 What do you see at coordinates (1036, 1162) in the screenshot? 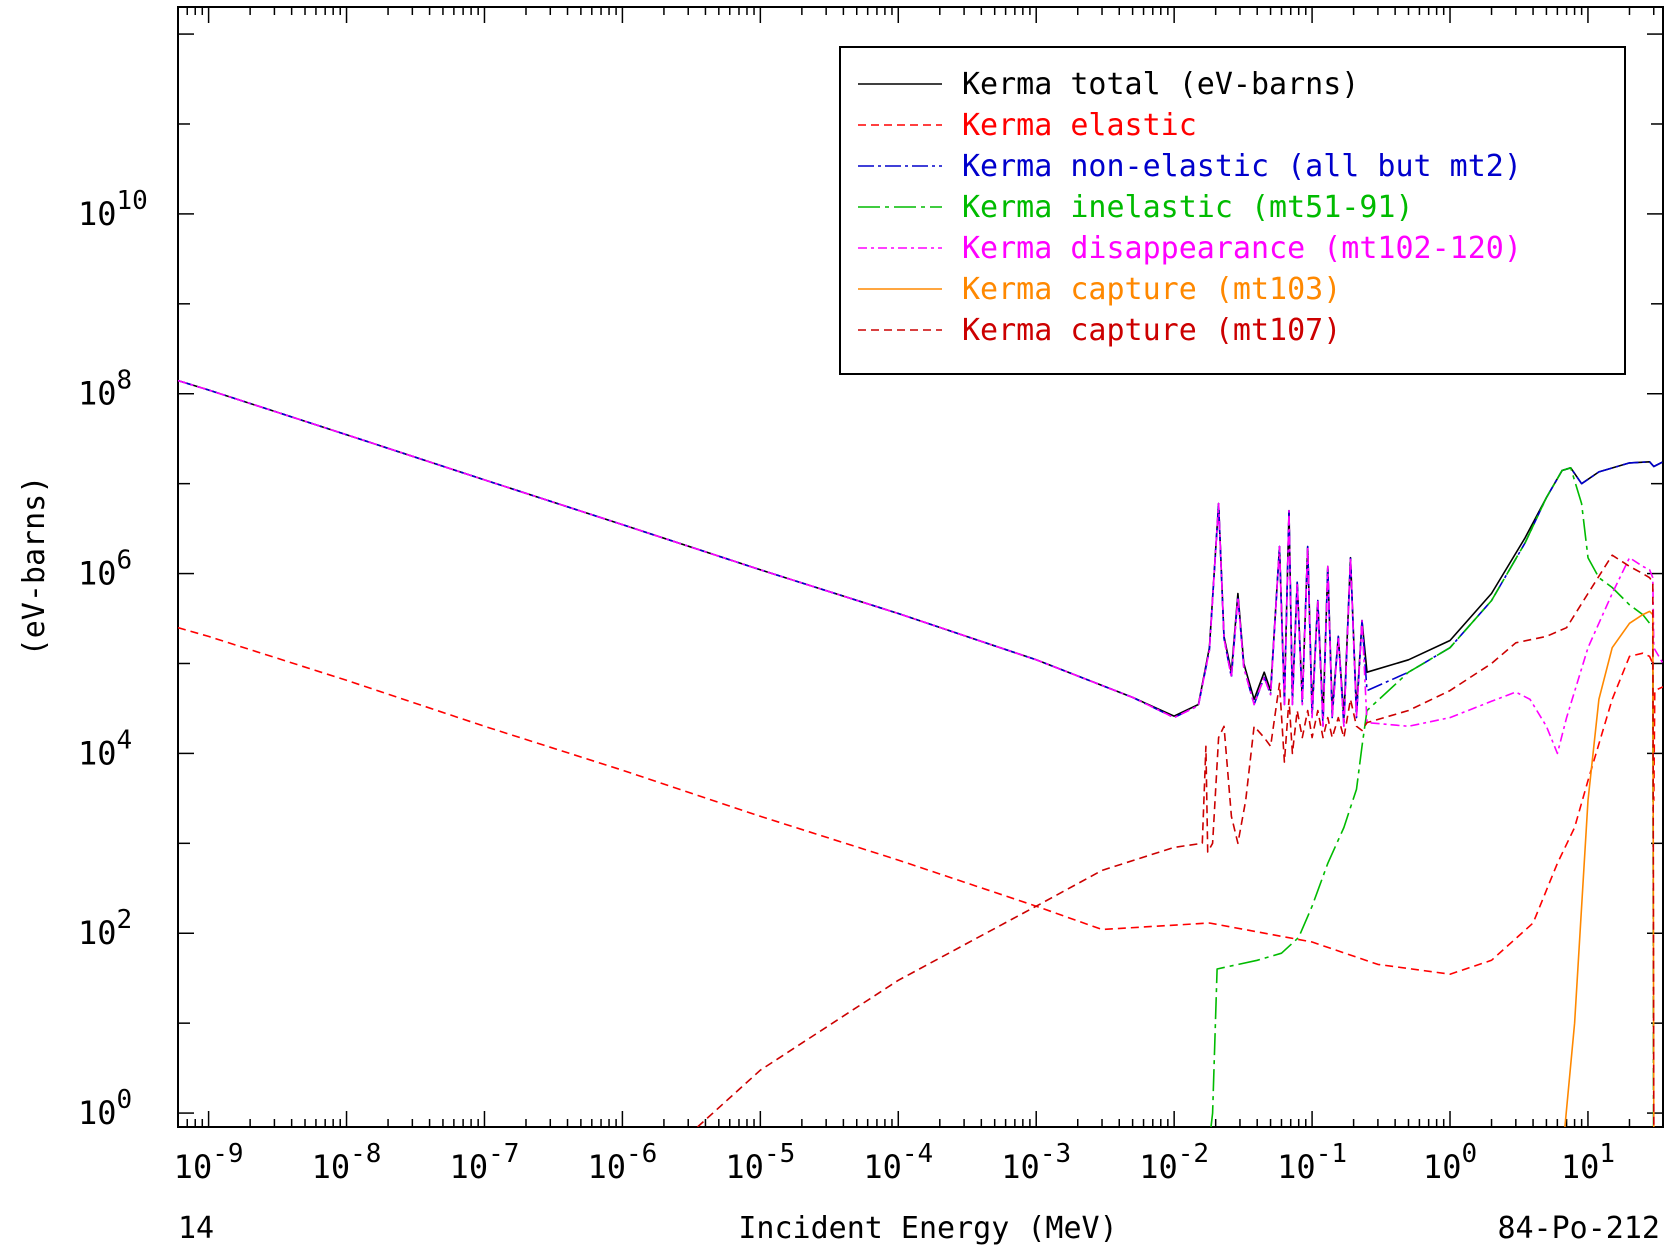
I see `x-tick-label: 10⁻³` at bounding box center [1036, 1162].